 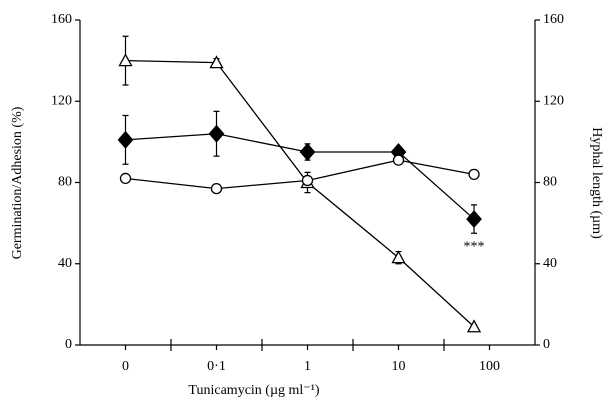 What do you see at coordinates (68, 344) in the screenshot?
I see `y-tick-label: 0` at bounding box center [68, 344].